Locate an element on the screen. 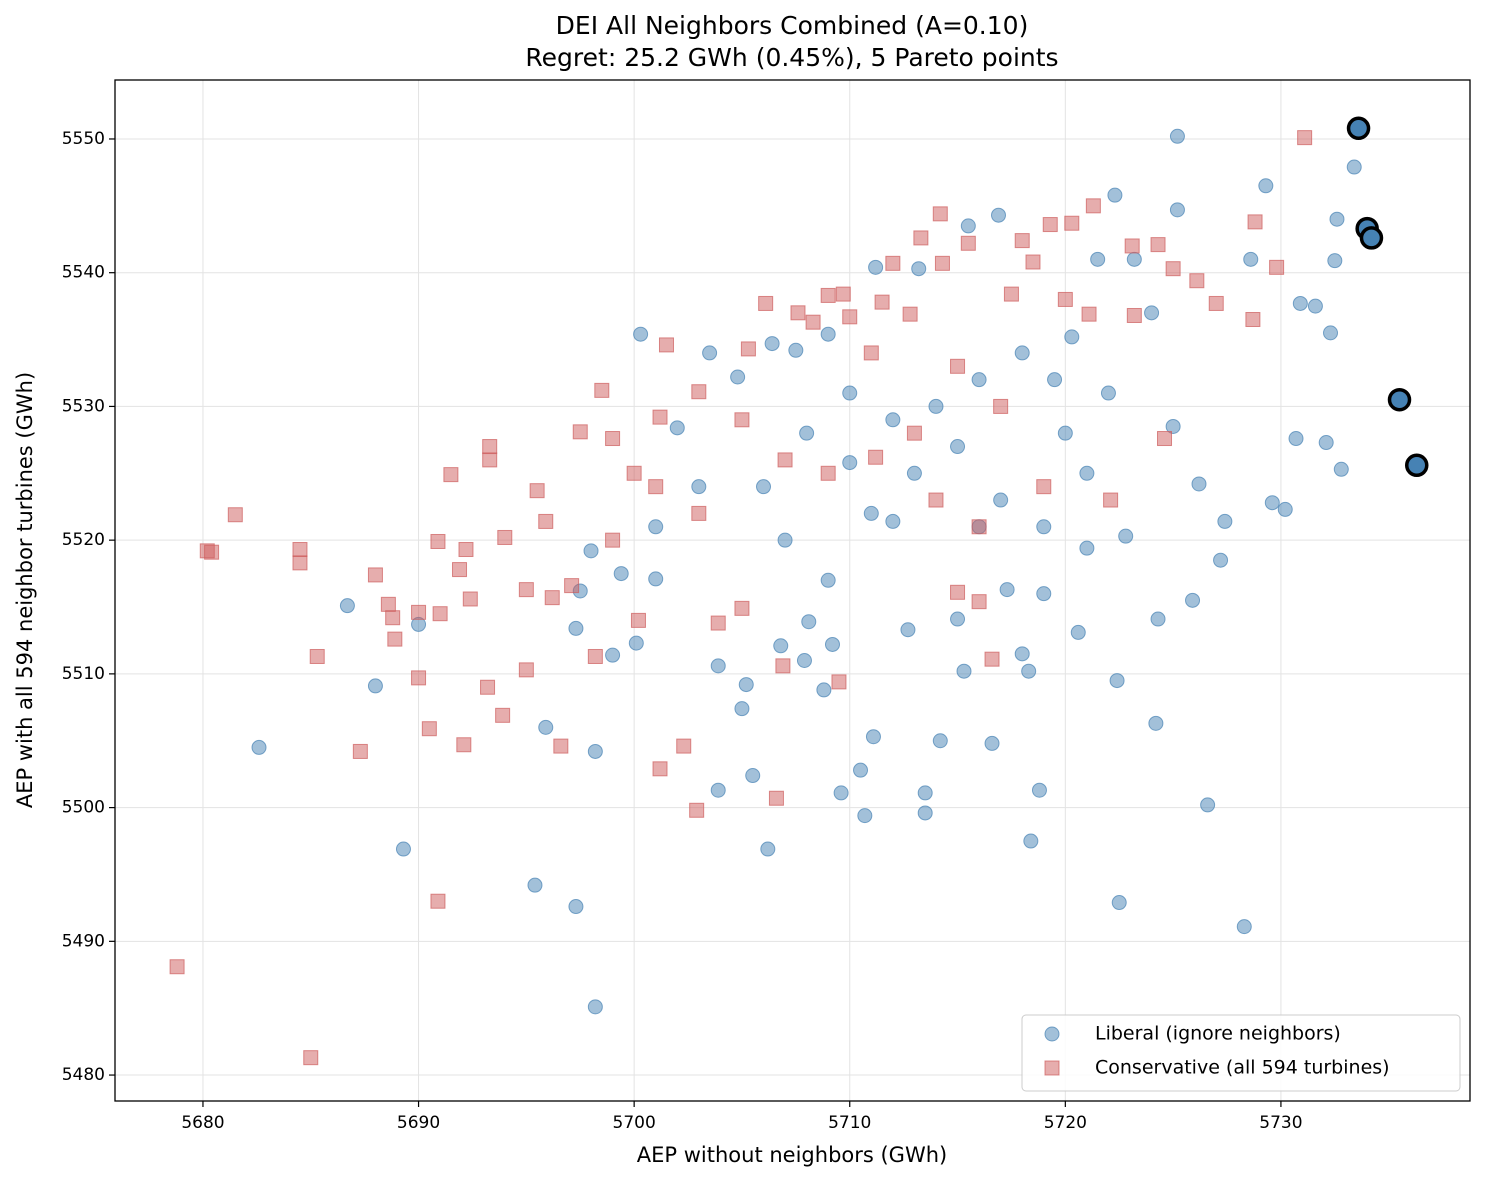 Image resolution: width=1486 pixels, height=1188 pixels. x-tick-label: 5700 is located at coordinates (634, 1123).